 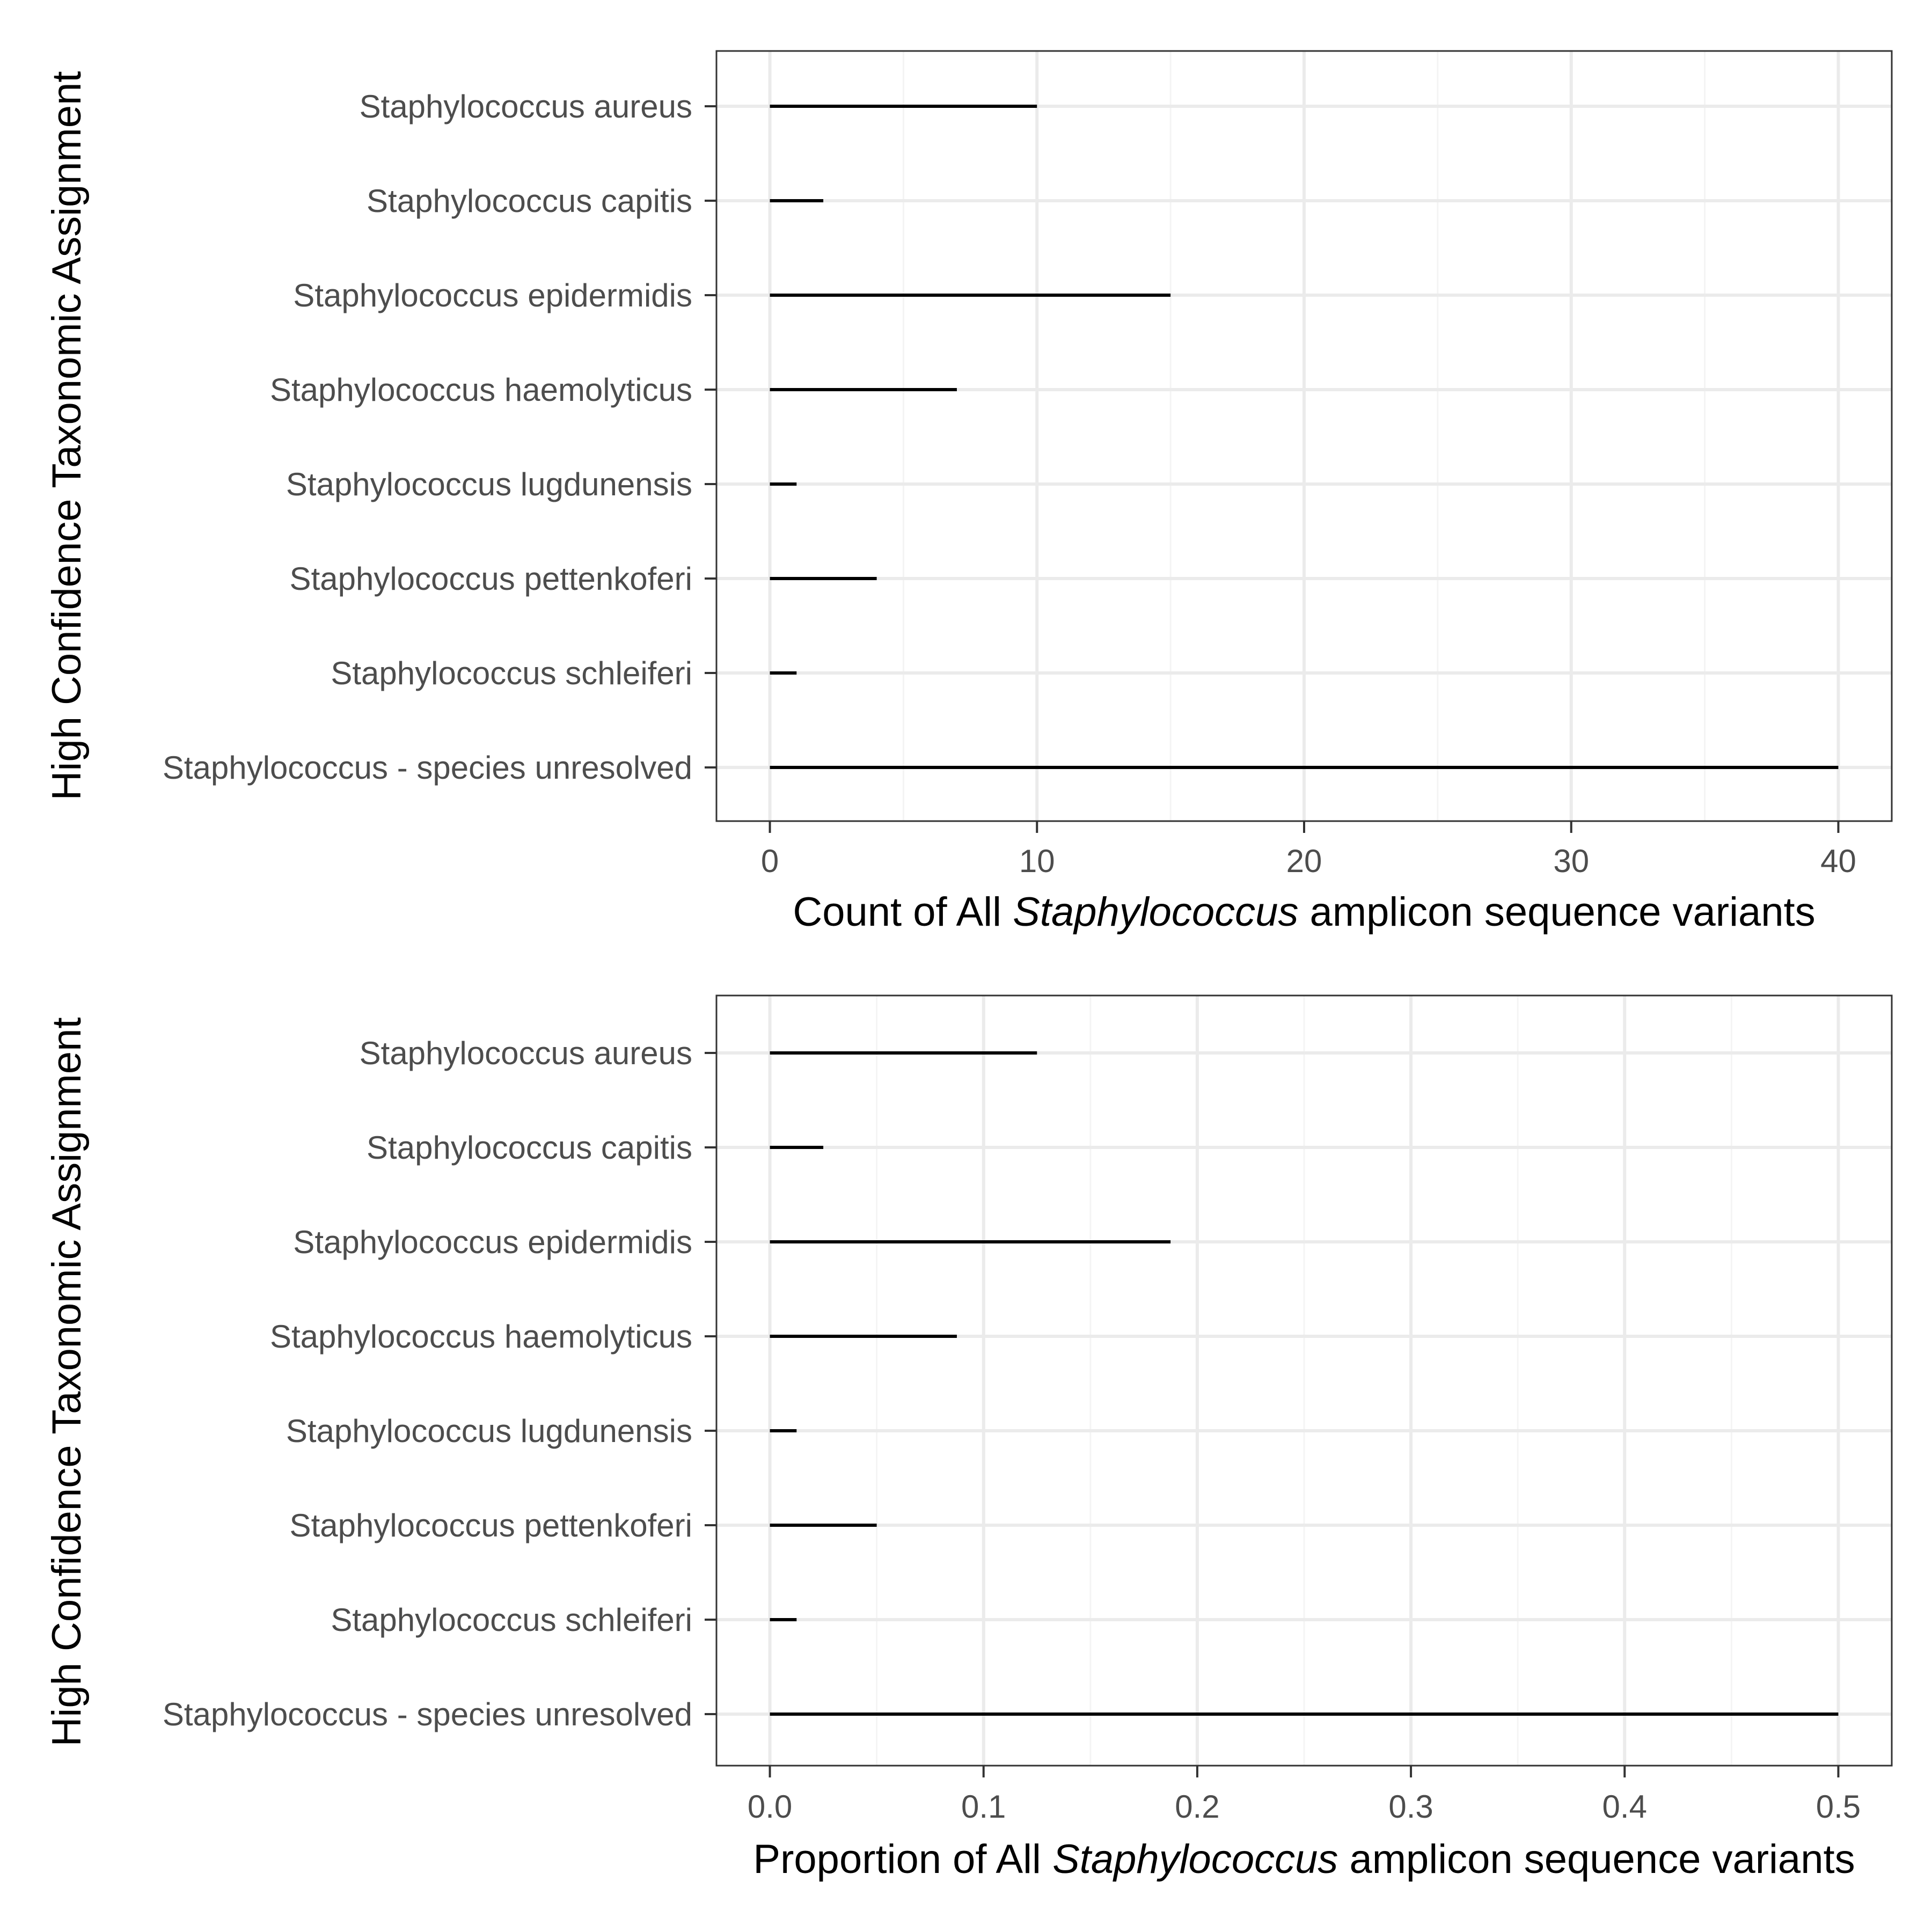 What do you see at coordinates (1410, 1807) in the screenshot?
I see `x-tick-label: 0.3` at bounding box center [1410, 1807].